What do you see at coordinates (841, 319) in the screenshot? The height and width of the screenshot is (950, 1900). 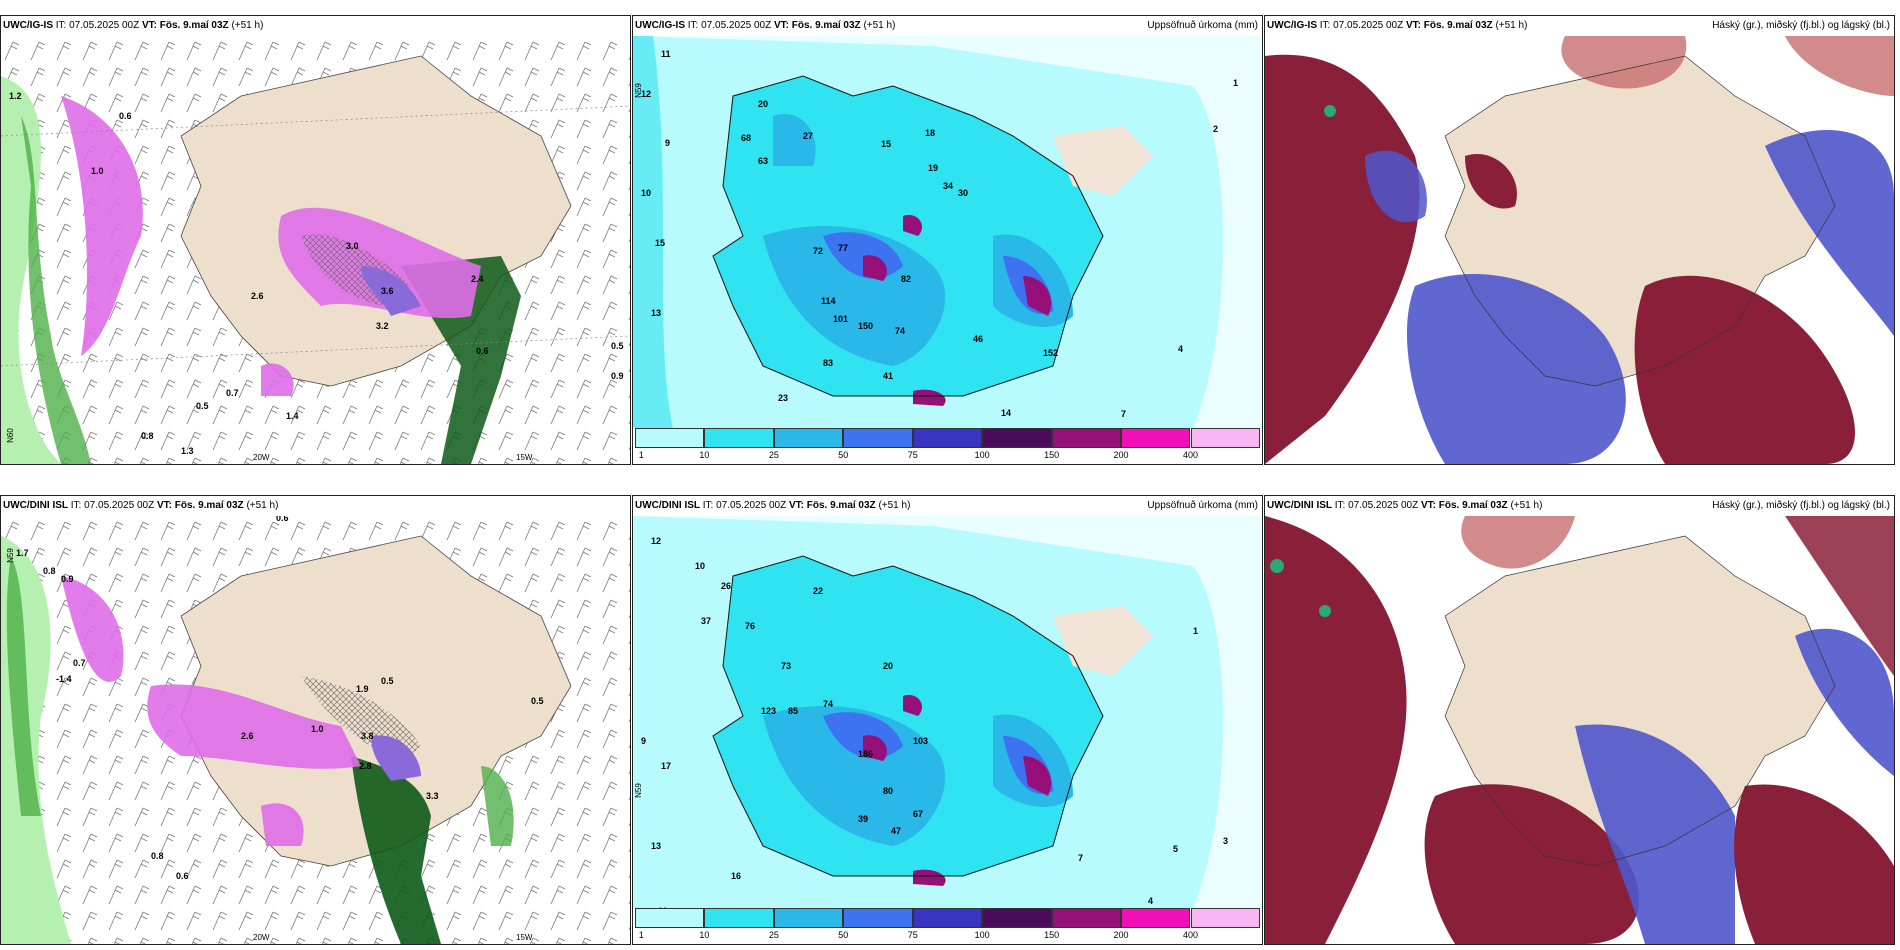 I see `value-label: 101` at bounding box center [841, 319].